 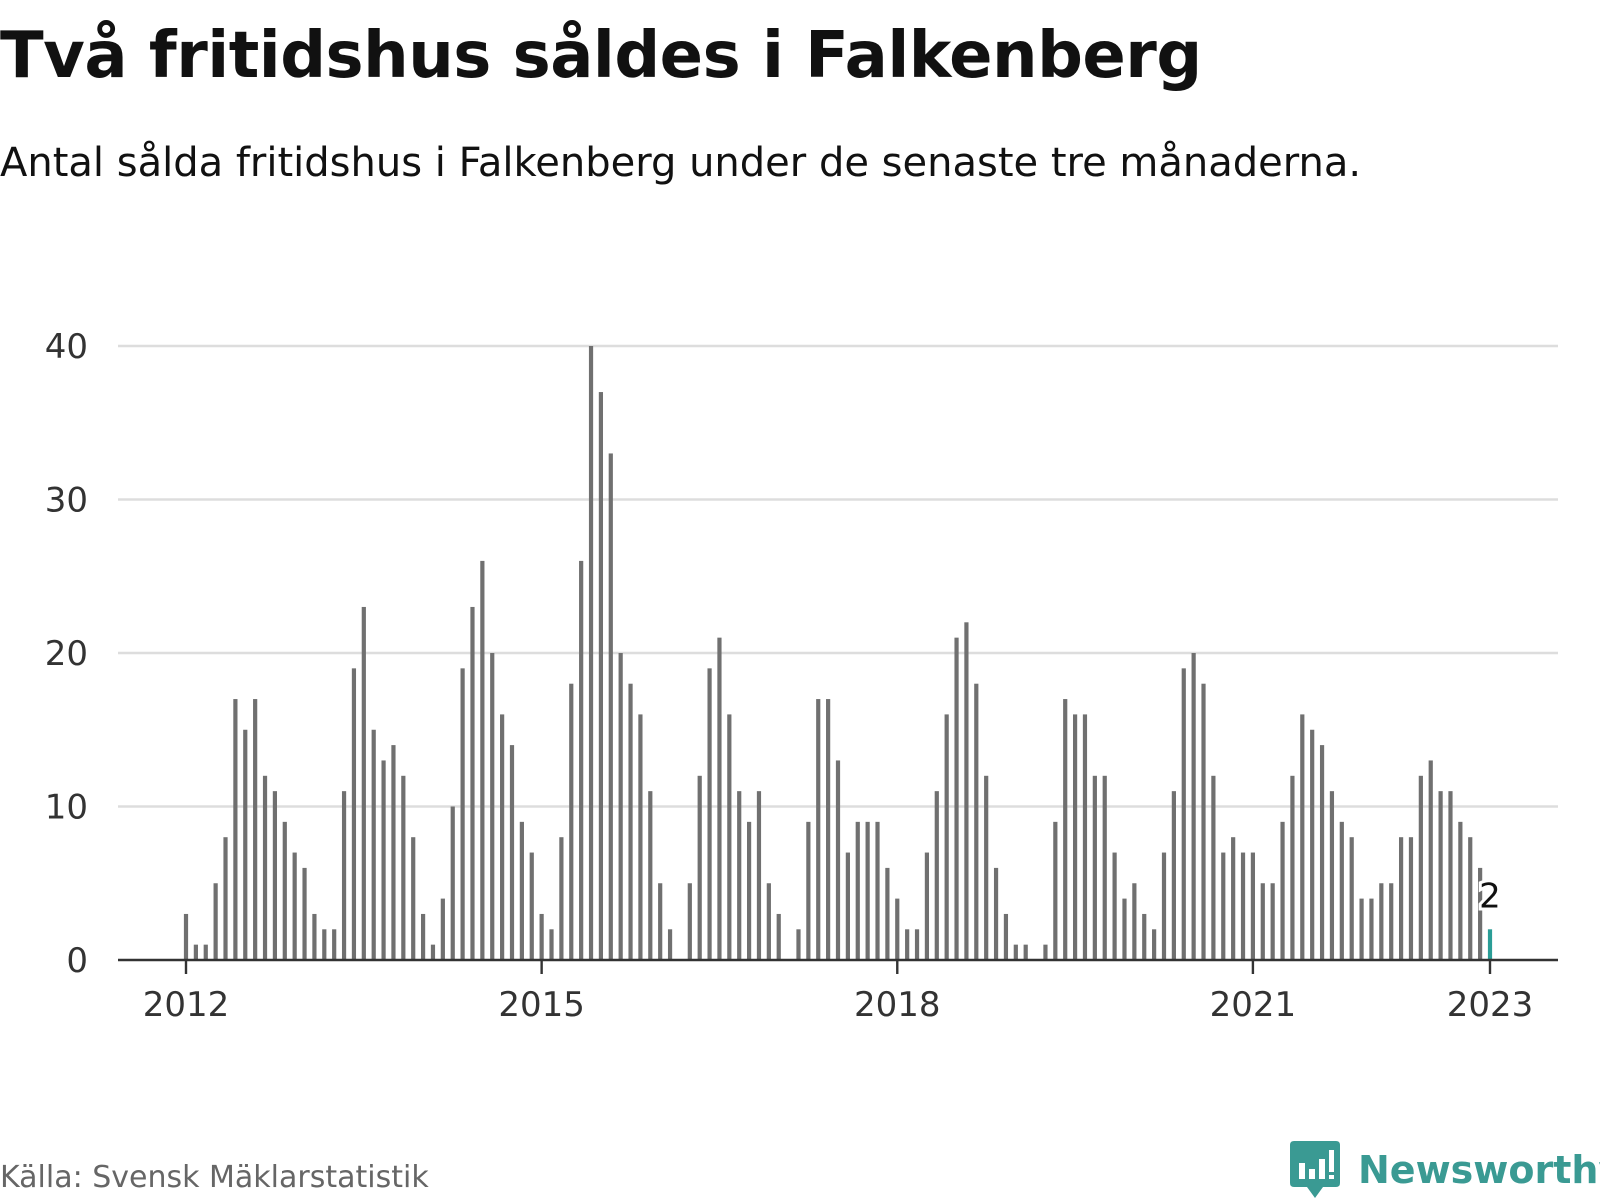 What do you see at coordinates (541, 1005) in the screenshot?
I see `x-tick-label: 2015` at bounding box center [541, 1005].